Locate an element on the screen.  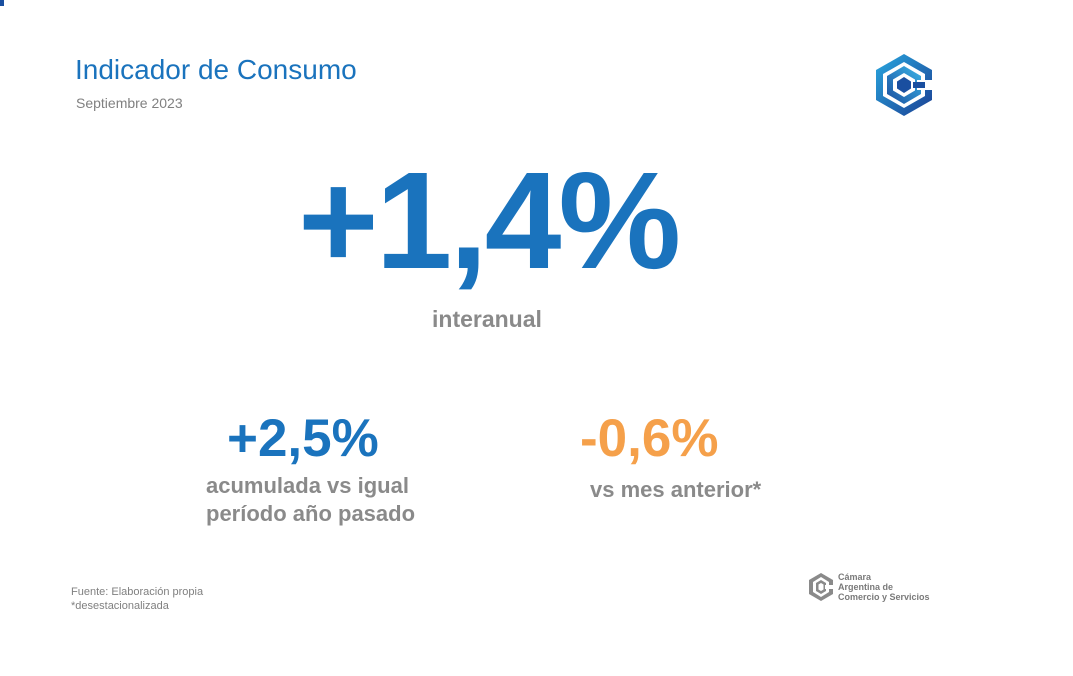
hero-value-interannual: +1,4% is located at coordinates (489, 221).